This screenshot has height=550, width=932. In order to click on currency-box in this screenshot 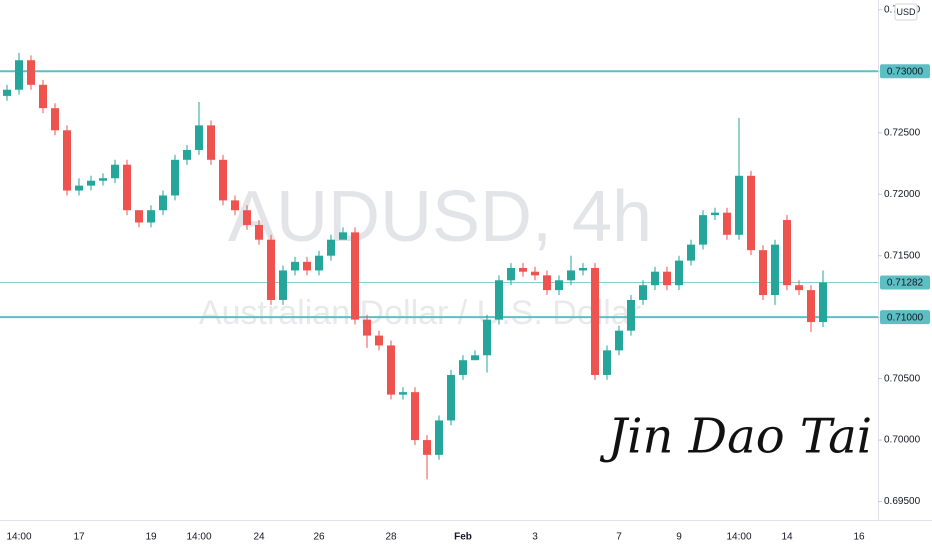, I will do `click(906, 12)`.